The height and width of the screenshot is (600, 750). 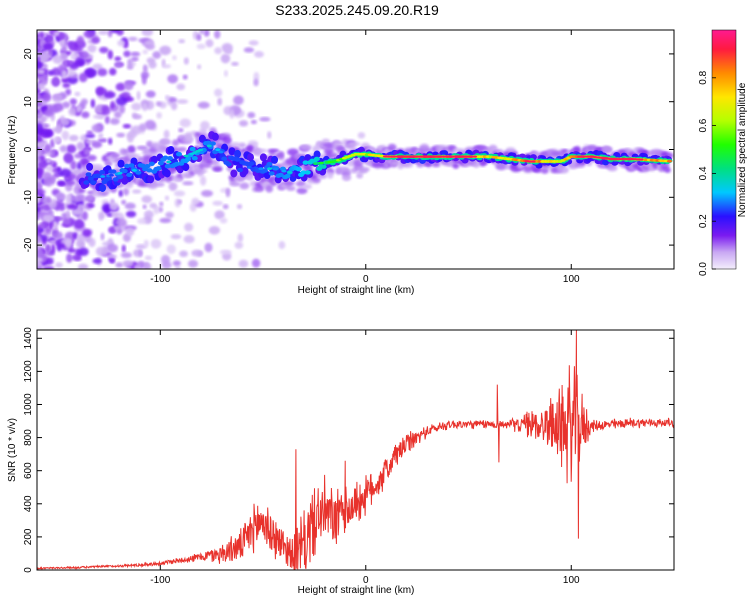 What do you see at coordinates (28, 570) in the screenshot?
I see `snr-y-tick-label: 0` at bounding box center [28, 570].